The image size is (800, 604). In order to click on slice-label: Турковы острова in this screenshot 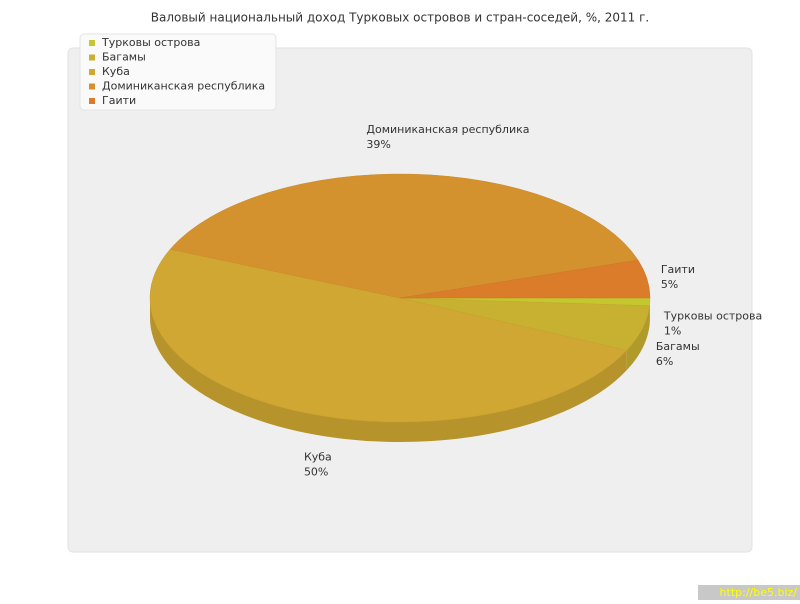, I will do `click(712, 315)`.